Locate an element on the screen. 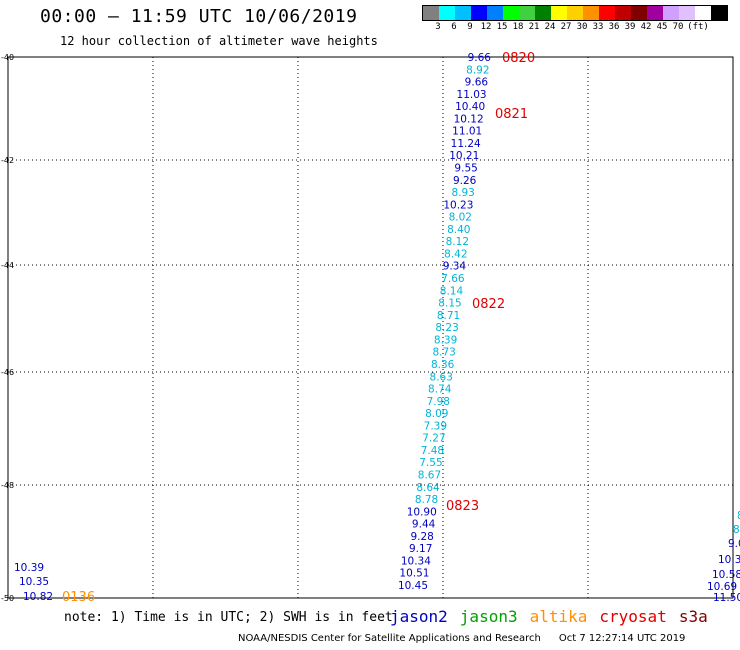 The image size is (740, 650). wave-height-value: 10.23 is located at coordinates (458, 205).